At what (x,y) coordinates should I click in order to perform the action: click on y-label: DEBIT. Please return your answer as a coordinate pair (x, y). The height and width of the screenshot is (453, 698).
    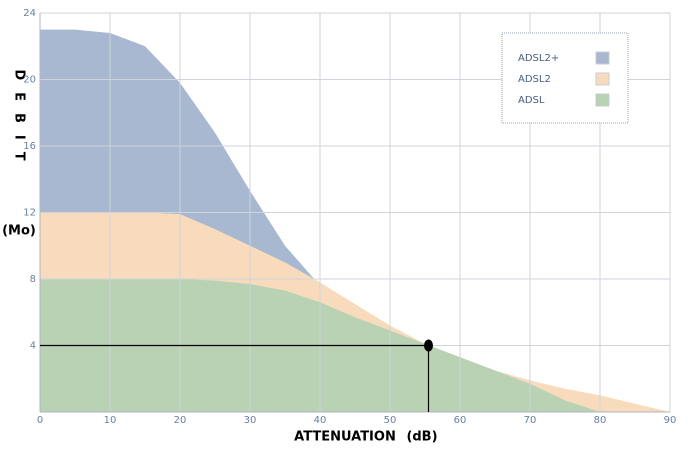
    Looking at the image, I should click on (19, 120).